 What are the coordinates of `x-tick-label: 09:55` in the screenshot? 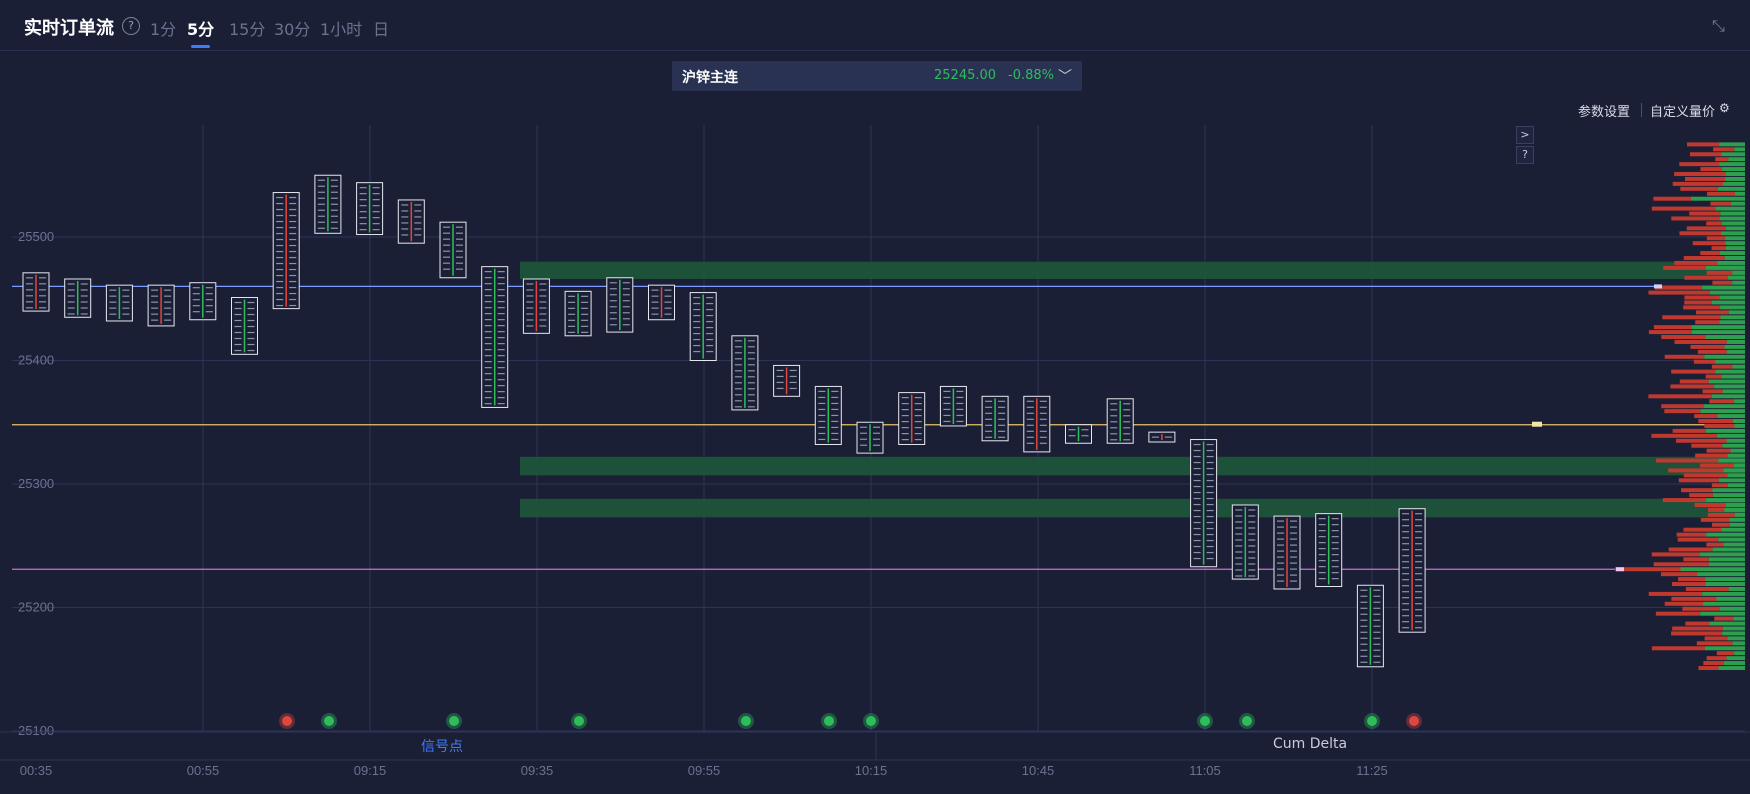 It's located at (704, 770).